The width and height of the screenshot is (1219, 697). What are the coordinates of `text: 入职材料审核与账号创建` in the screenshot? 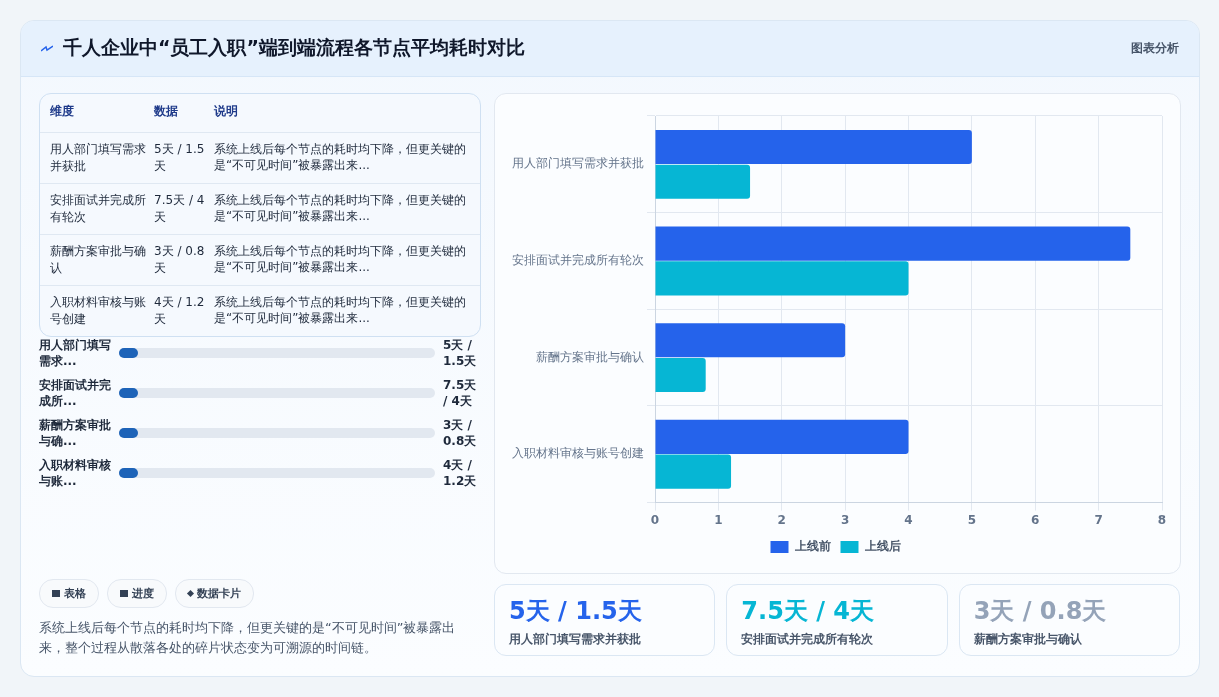 It's located at (98, 311).